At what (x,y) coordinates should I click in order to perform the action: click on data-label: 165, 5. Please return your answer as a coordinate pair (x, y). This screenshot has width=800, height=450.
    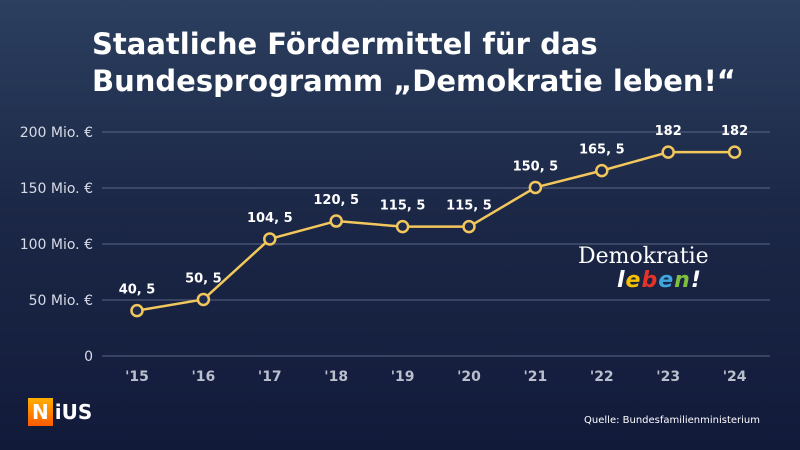
    Looking at the image, I should click on (602, 150).